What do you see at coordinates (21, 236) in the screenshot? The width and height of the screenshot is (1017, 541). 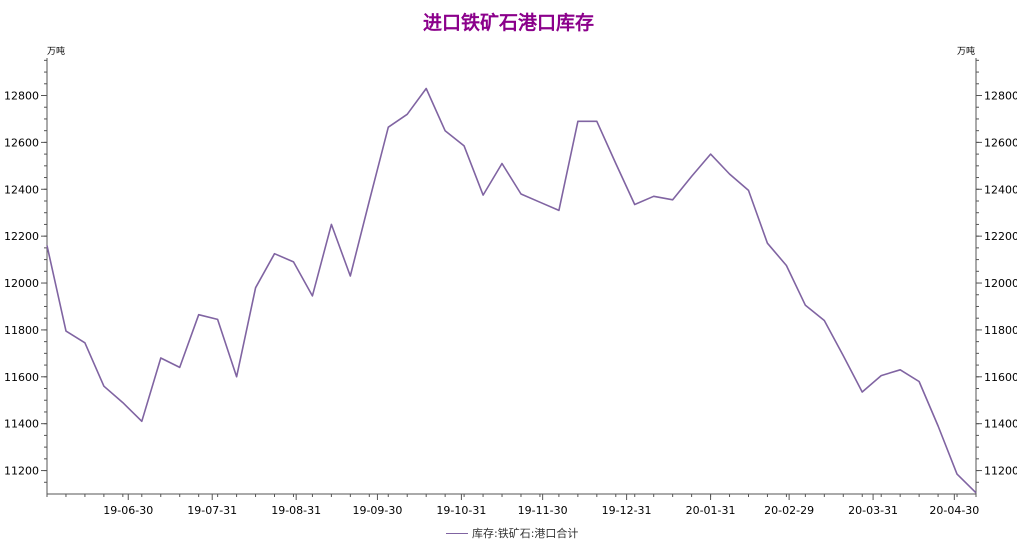 I see `y-tick-label-left: 12200` at bounding box center [21, 236].